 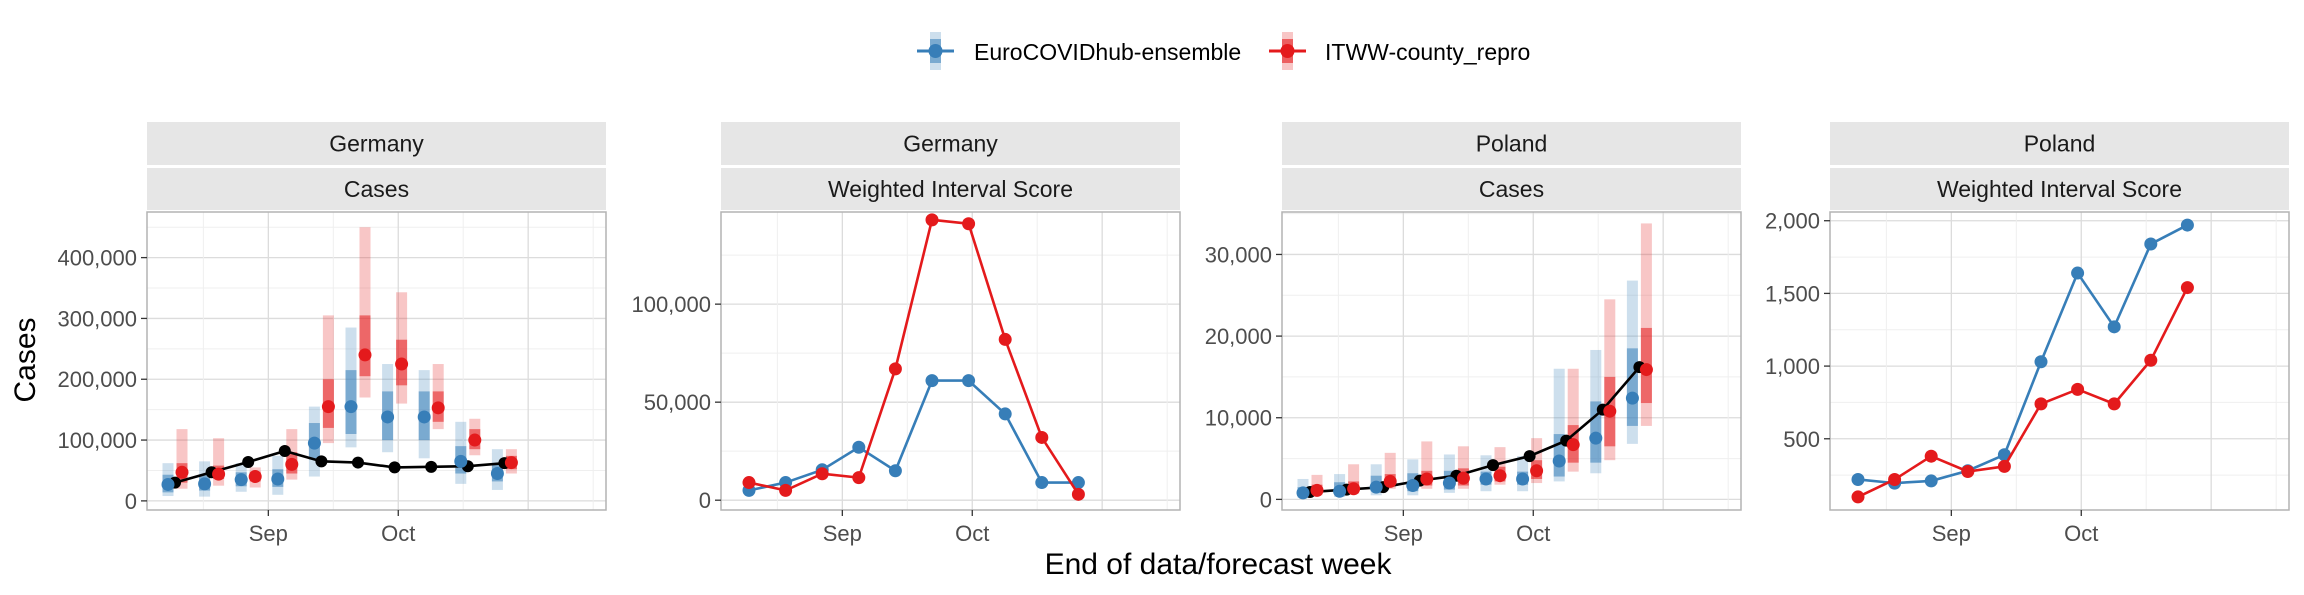 What do you see at coordinates (2059, 189) in the screenshot?
I see `strip-target: Weighted Interval Score` at bounding box center [2059, 189].